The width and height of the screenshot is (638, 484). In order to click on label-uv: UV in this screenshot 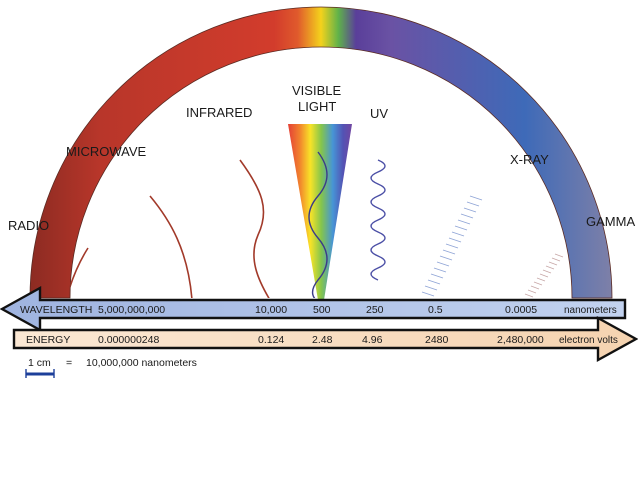, I will do `click(379, 113)`.